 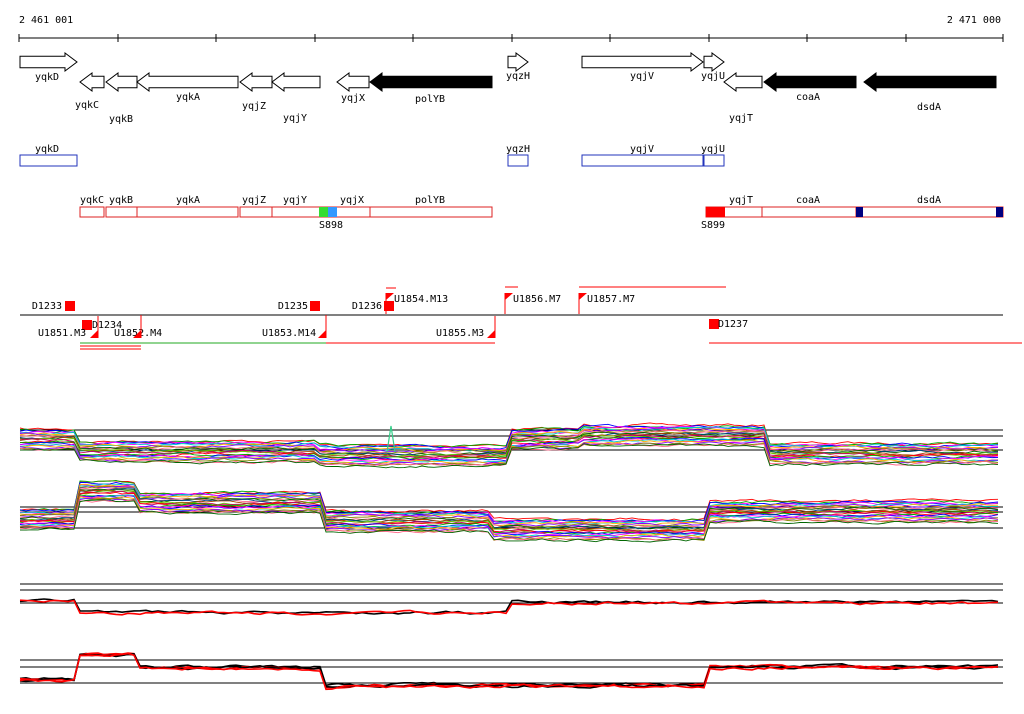 I want to click on panel-d-trace, so click(x=509, y=671).